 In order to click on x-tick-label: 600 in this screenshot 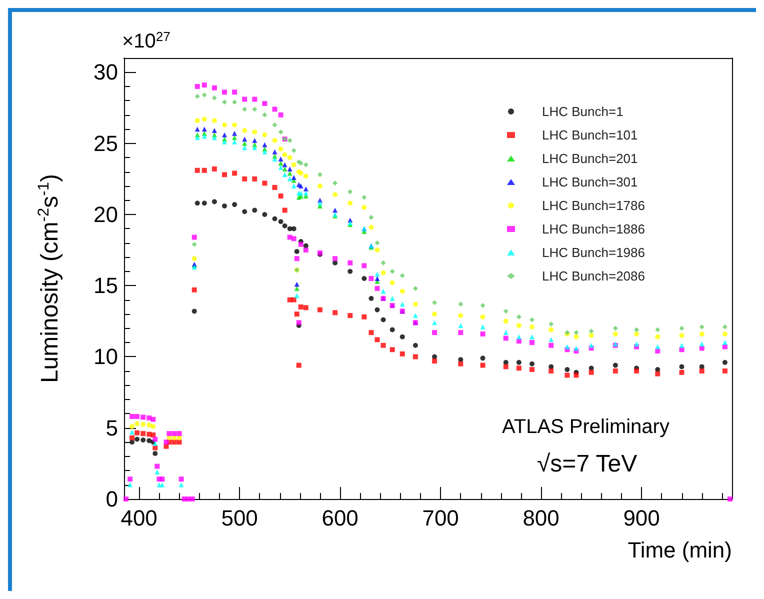, I will do `click(340, 518)`.